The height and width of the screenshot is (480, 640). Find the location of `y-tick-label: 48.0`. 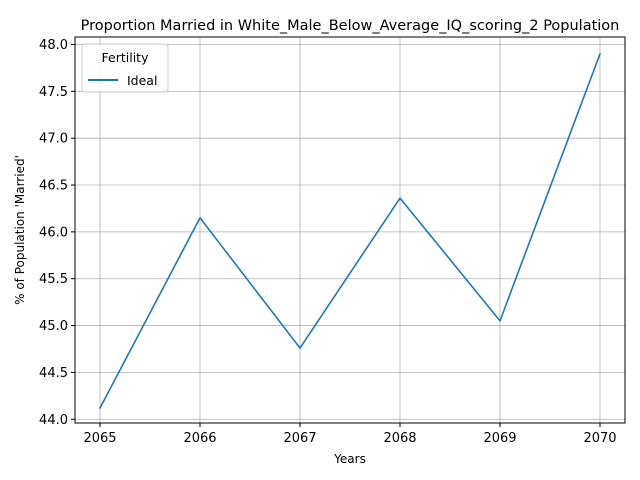

y-tick-label: 48.0 is located at coordinates (53, 45).